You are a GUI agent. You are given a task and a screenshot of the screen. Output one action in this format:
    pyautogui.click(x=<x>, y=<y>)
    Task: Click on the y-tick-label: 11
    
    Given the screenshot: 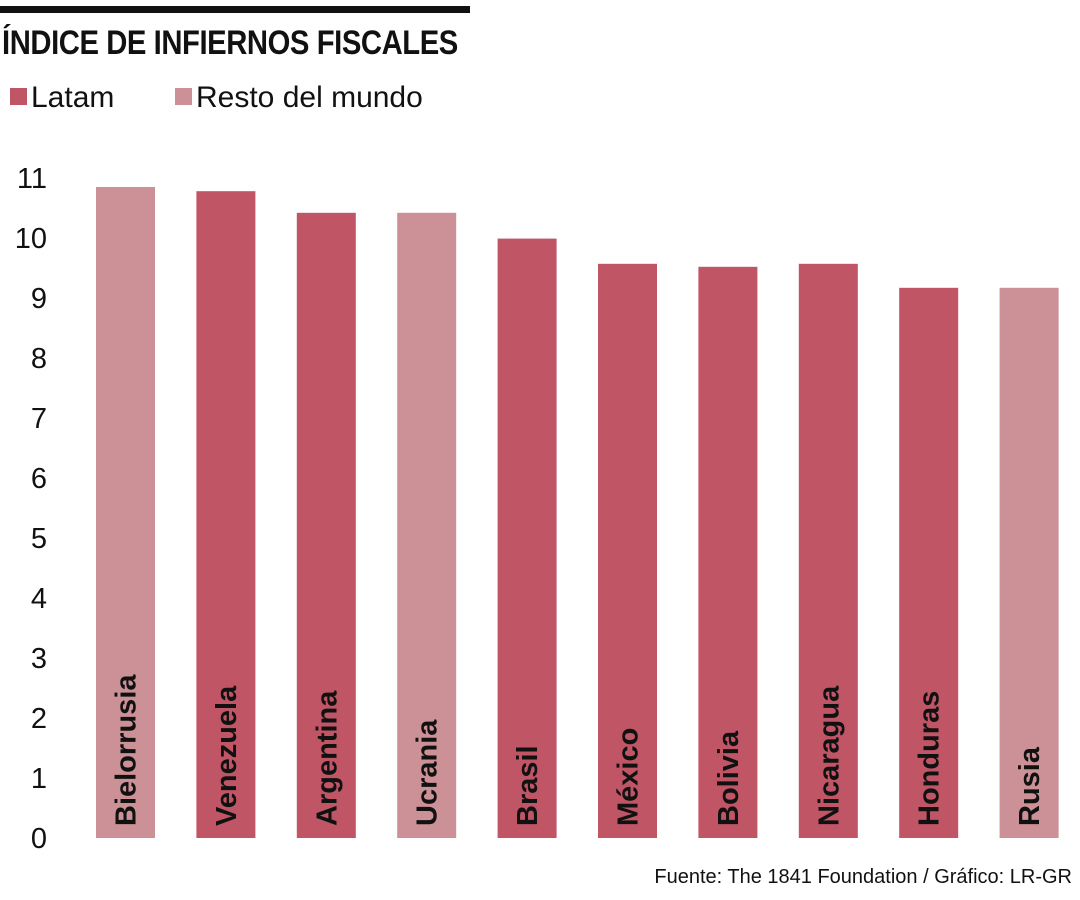 What is the action you would take?
    pyautogui.click(x=32, y=179)
    